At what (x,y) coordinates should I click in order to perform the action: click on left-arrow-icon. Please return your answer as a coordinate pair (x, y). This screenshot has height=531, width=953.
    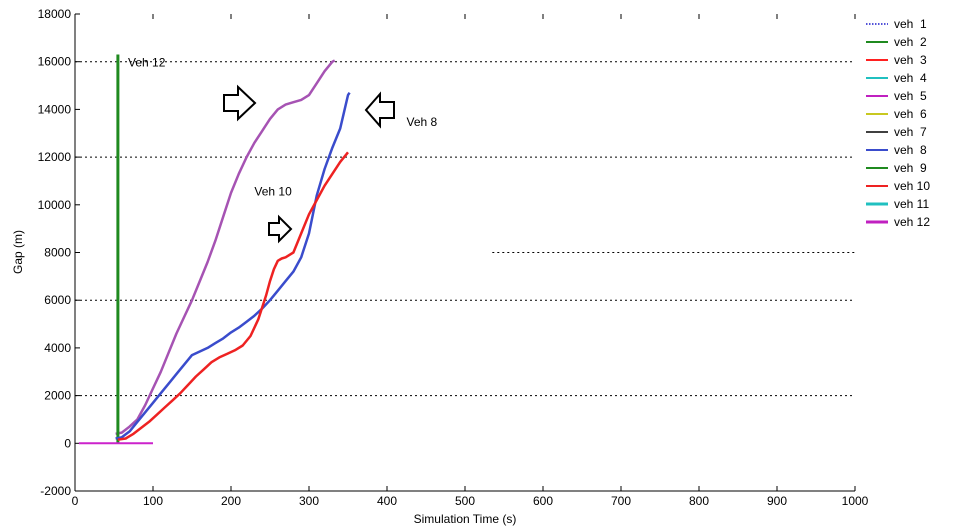
    Looking at the image, I should click on (379, 110).